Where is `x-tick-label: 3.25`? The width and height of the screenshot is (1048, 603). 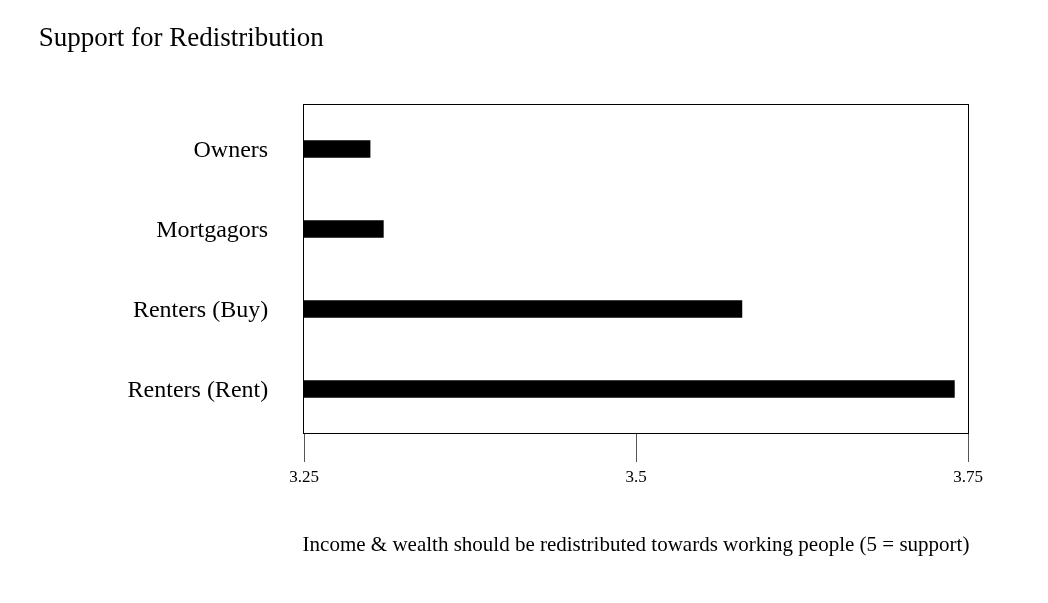 x-tick-label: 3.25 is located at coordinates (304, 477).